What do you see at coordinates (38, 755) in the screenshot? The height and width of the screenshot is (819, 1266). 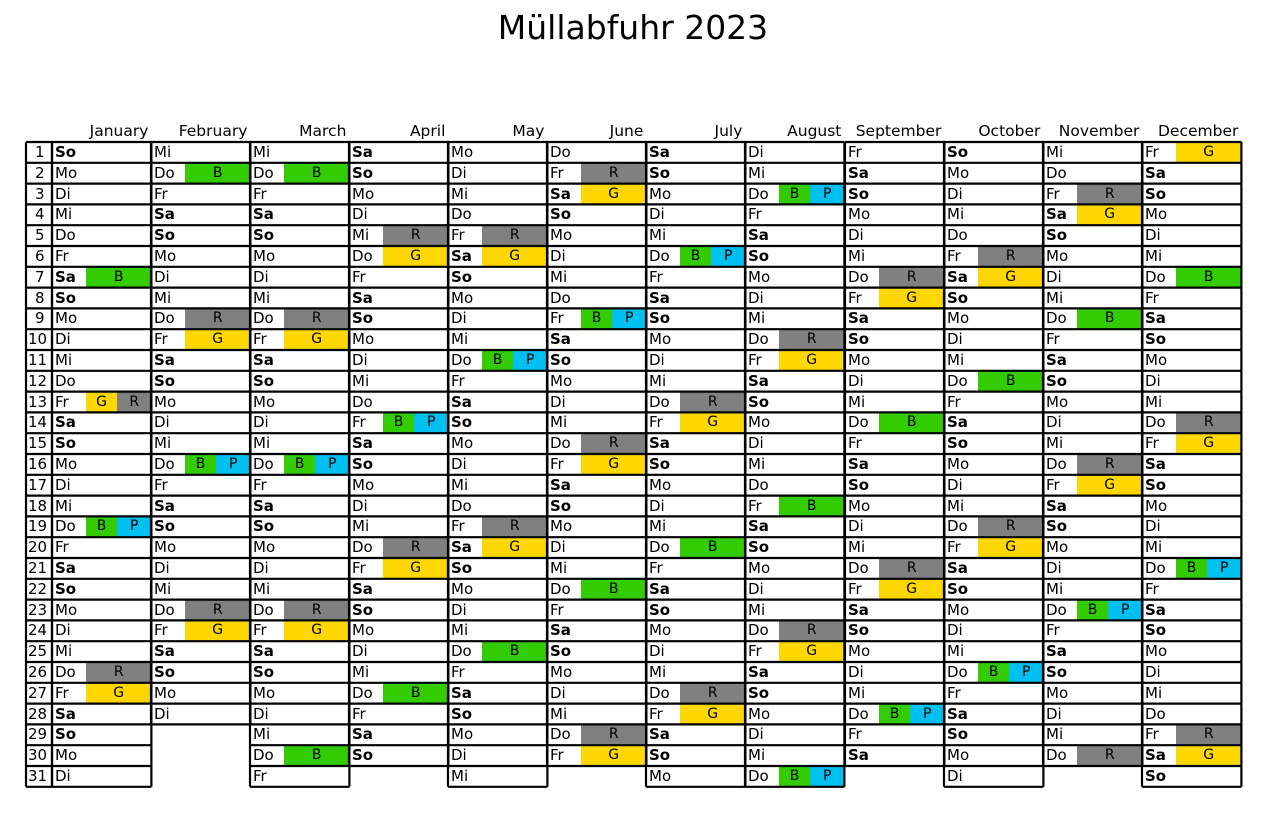 I see `day-number: 30` at bounding box center [38, 755].